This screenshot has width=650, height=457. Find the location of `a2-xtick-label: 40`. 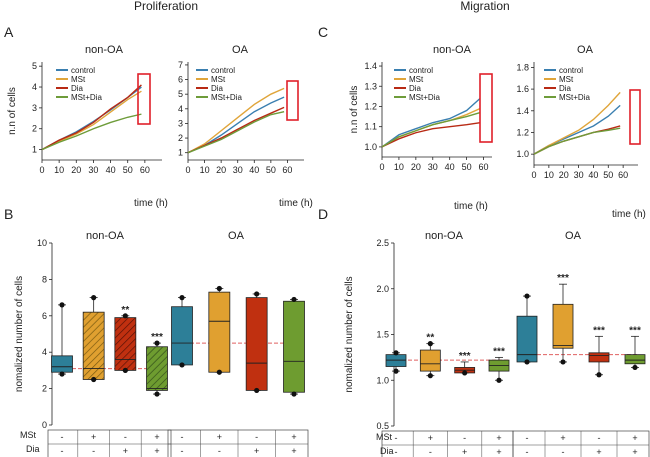

a2-xtick-label: 40 is located at coordinates (254, 170).